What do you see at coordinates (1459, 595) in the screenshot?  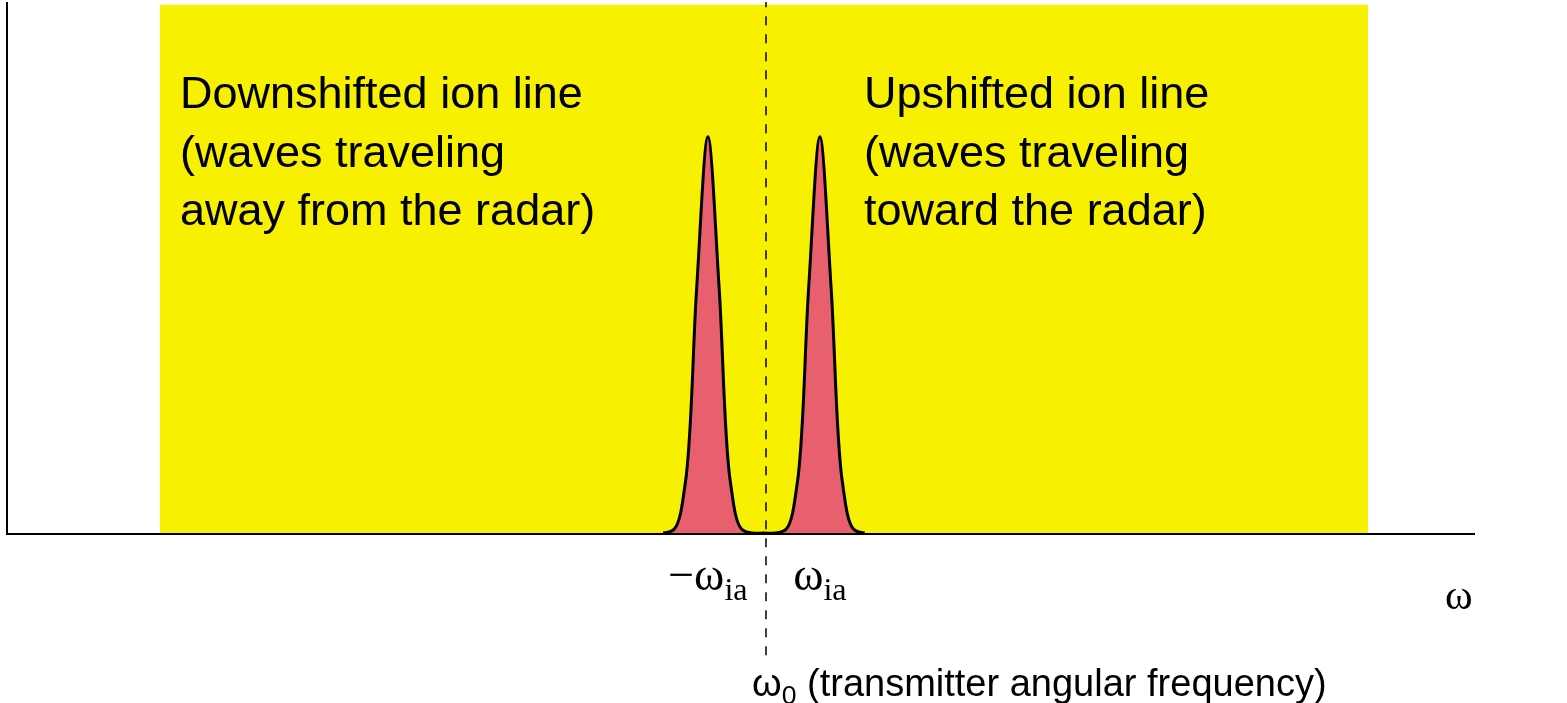 I see `x-axis-title: ω` at bounding box center [1459, 595].